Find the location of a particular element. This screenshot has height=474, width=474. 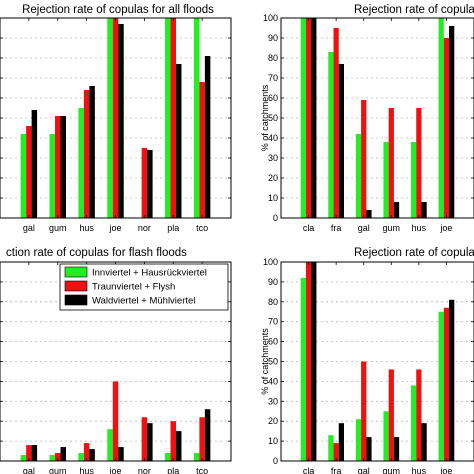

legend-box is located at coordinates (144, 287).